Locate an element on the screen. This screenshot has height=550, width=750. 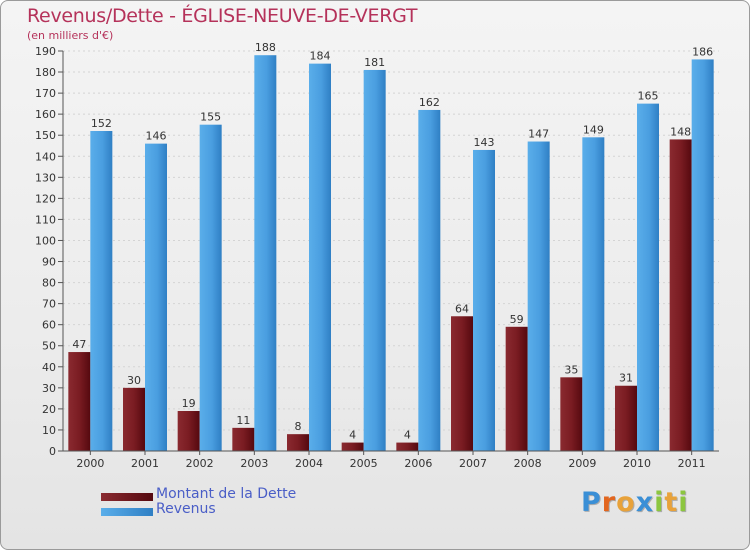
y-tick-label: 120 is located at coordinates (45, 198).